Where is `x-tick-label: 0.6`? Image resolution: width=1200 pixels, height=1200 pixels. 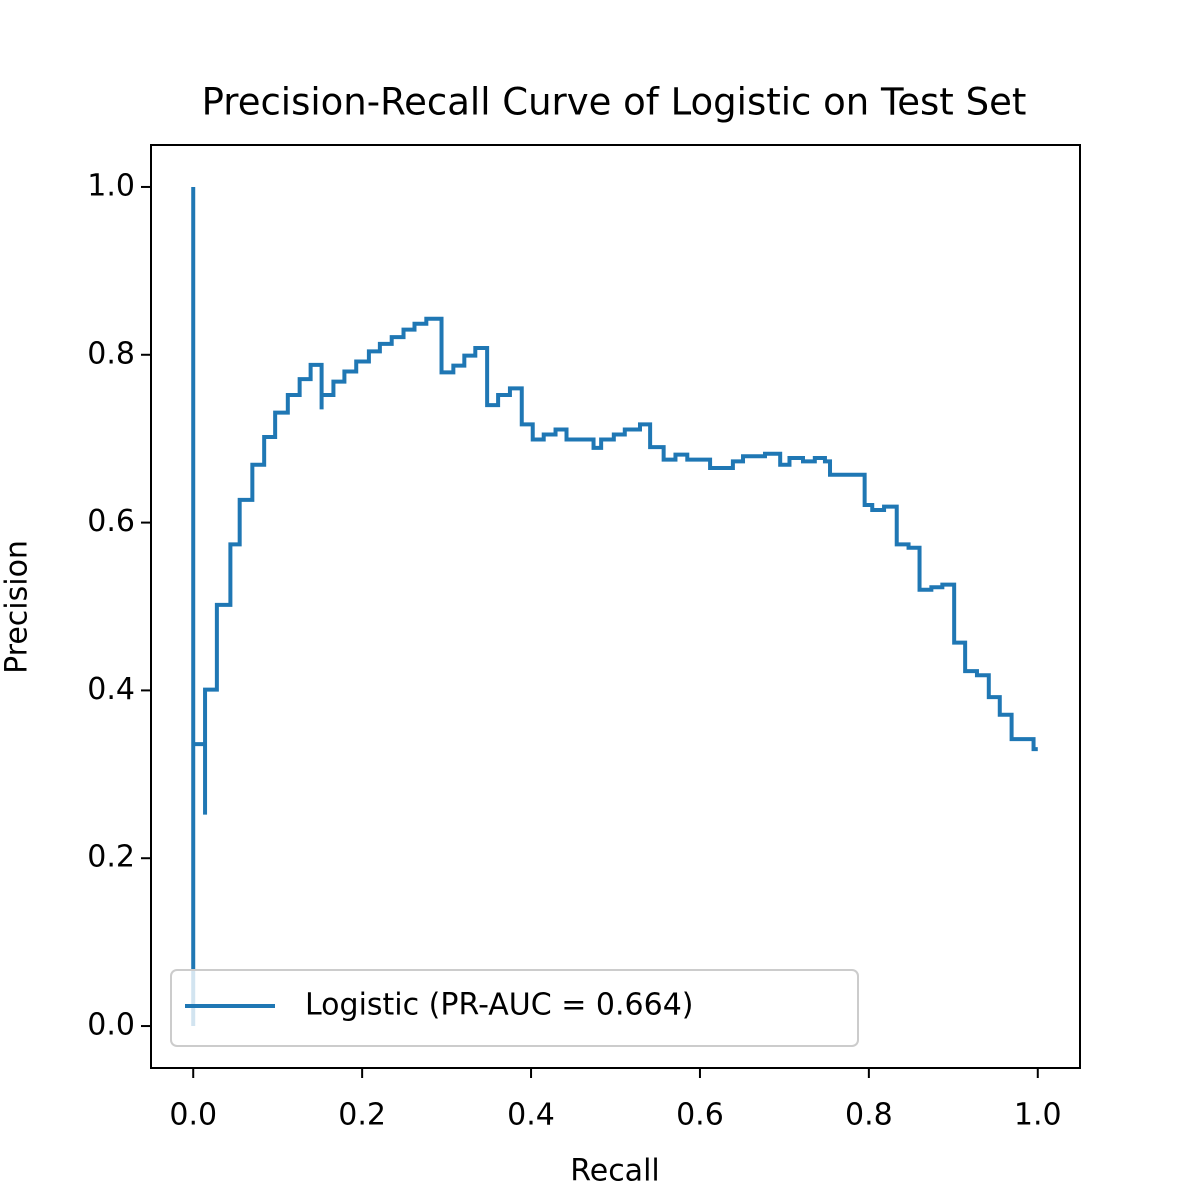
x-tick-label: 0.6 is located at coordinates (700, 1115).